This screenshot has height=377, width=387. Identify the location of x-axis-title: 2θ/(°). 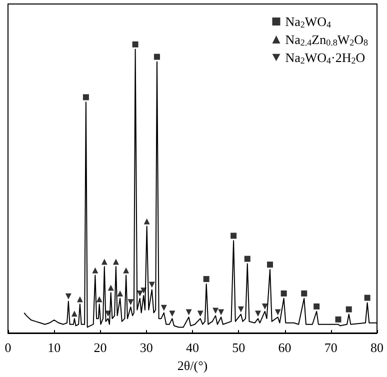
(192, 365).